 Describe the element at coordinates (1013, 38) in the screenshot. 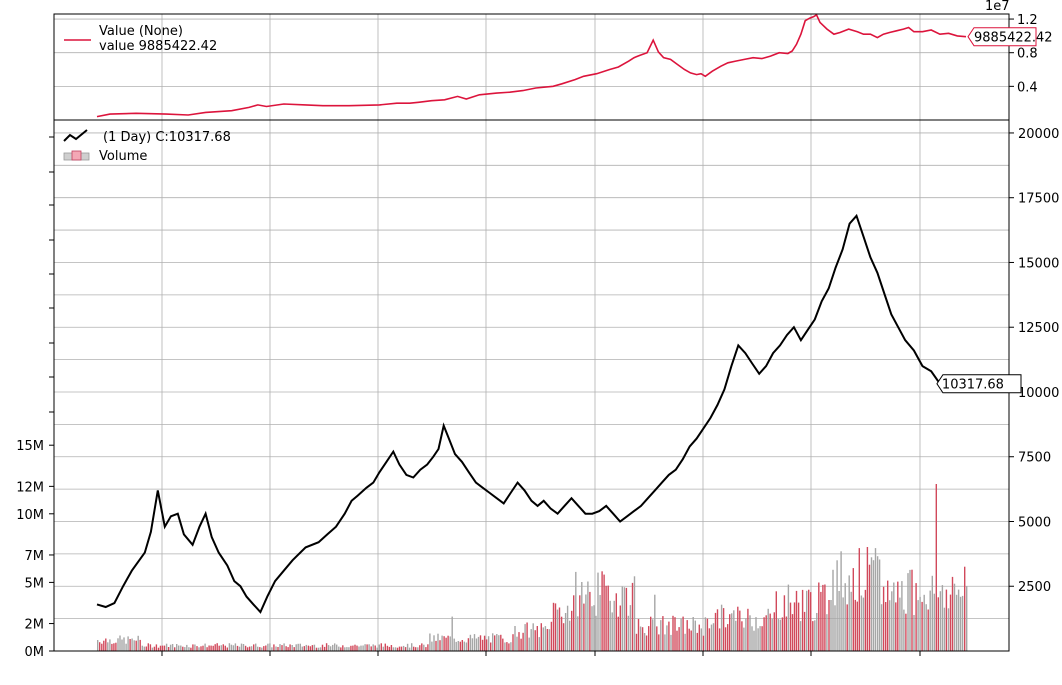

I see `value-last-value-tag-text: 9885422.42` at that location.